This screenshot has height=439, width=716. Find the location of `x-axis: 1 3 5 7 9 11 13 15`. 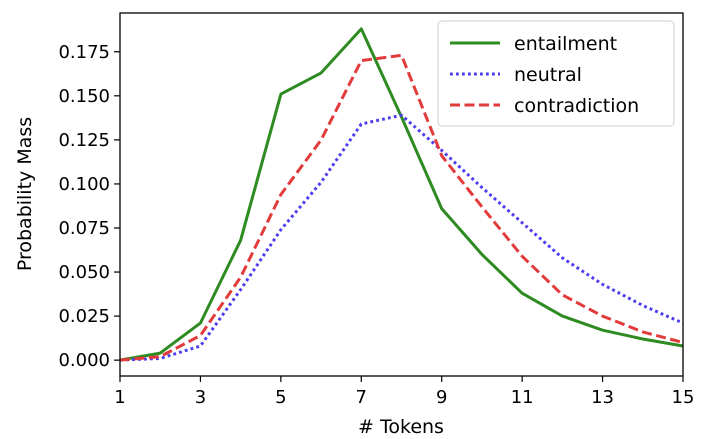

x-axis: 1 3 5 7 9 11 13 15 is located at coordinates (404, 392).